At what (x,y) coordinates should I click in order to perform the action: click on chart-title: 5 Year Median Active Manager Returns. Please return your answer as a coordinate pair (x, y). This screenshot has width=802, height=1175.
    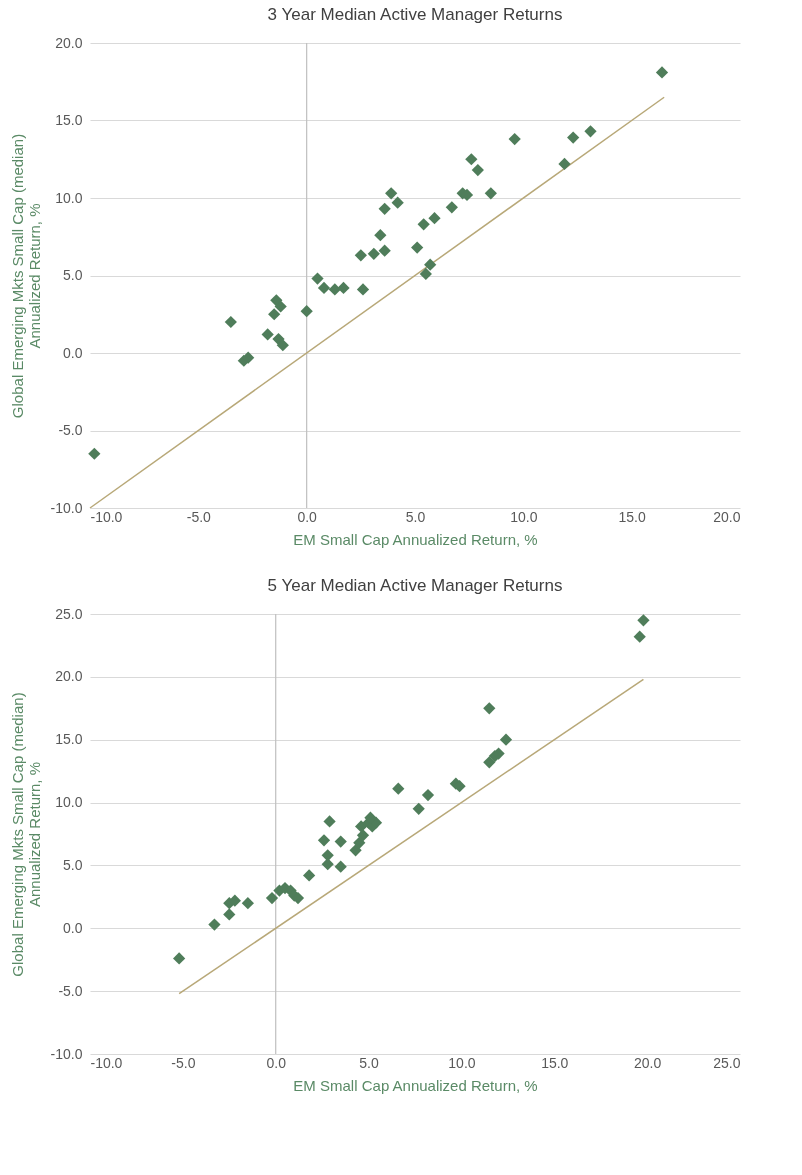
    Looking at the image, I should click on (415, 585).